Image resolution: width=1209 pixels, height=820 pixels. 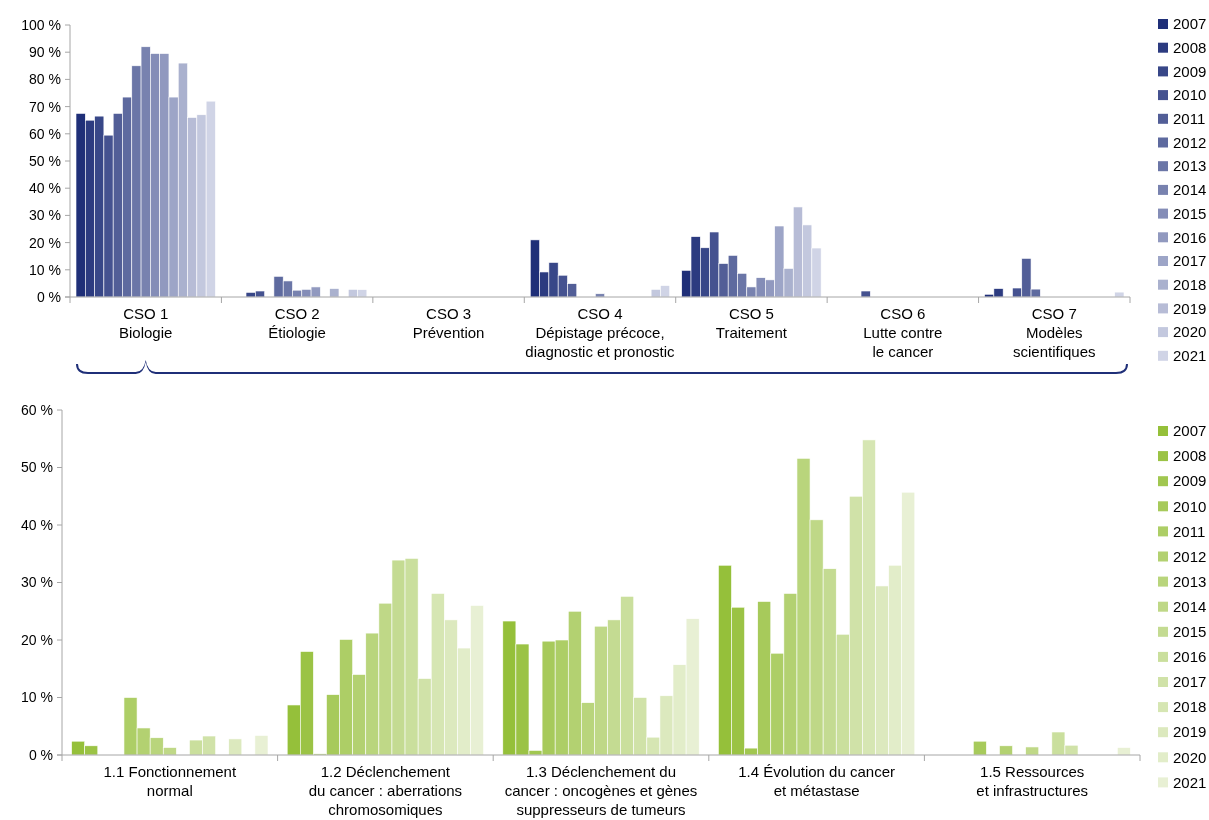 I want to click on x-tick-label: CSO 4 Dépistage précoce, diagnostic et pronostic, so click(x=600, y=332).